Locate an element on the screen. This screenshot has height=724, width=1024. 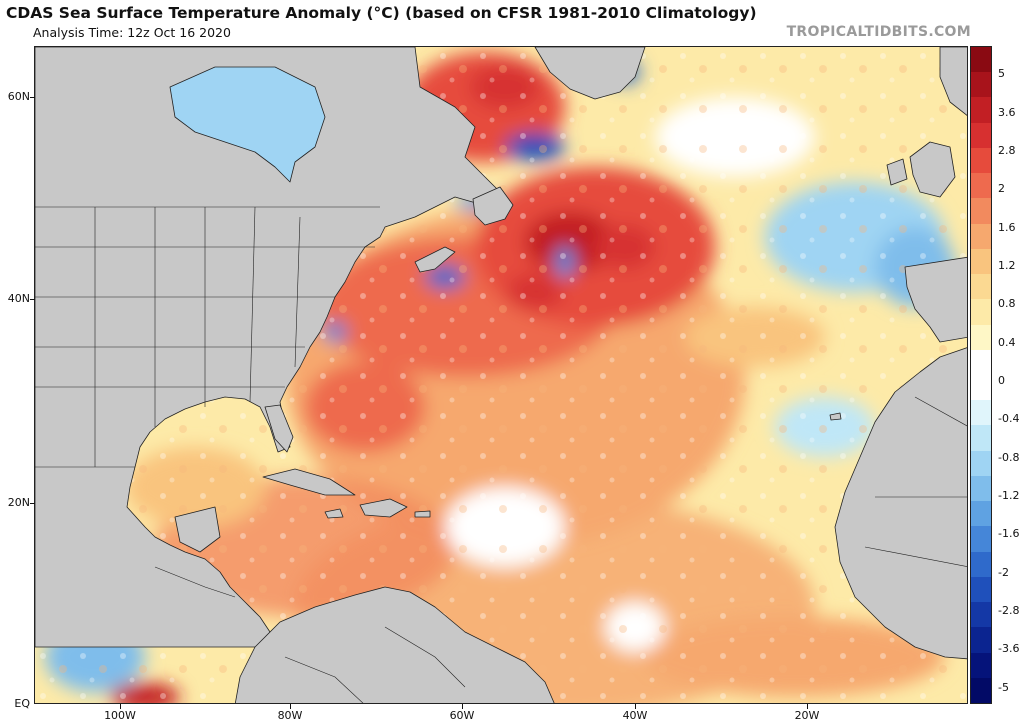
colorbar-label: -2.8 is located at coordinates (1009, 611).